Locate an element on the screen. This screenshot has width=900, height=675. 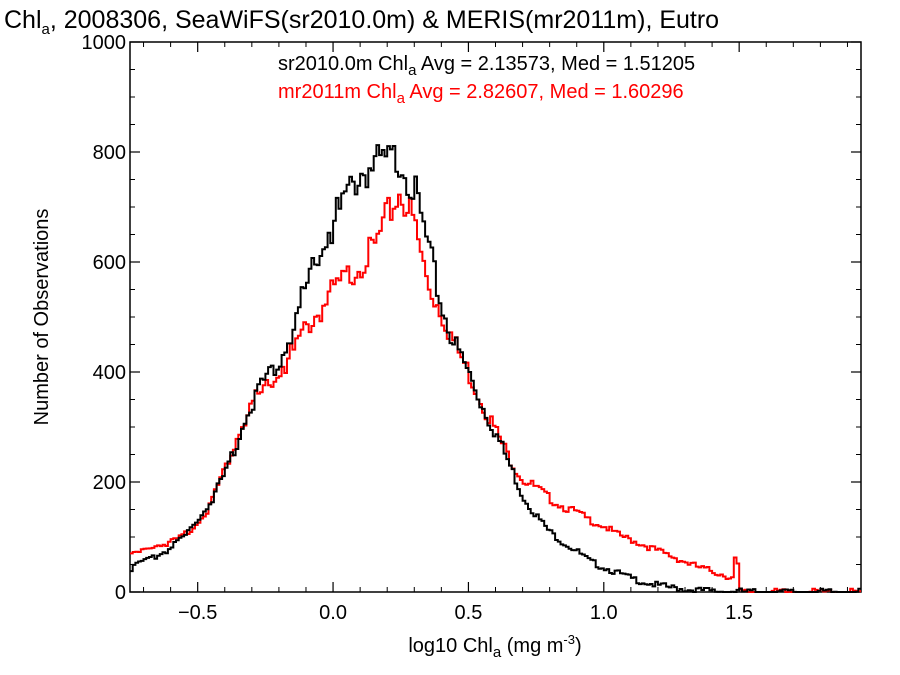
y-tick-label: 200 is located at coordinates (109, 483).